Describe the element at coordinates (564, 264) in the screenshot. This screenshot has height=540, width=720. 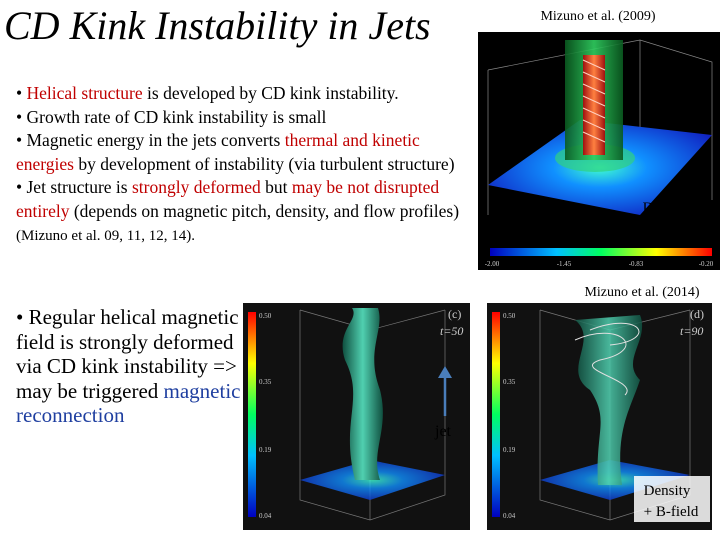
I see `colorbar-label: -1.45` at that location.